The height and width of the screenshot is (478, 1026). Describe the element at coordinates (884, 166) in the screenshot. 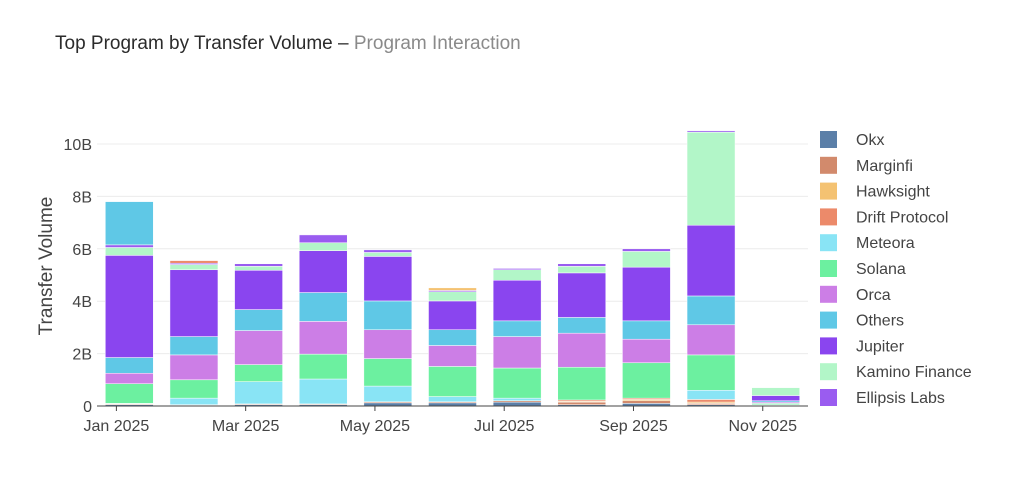

I see `legend-label-marginfi: Marginfi` at that location.